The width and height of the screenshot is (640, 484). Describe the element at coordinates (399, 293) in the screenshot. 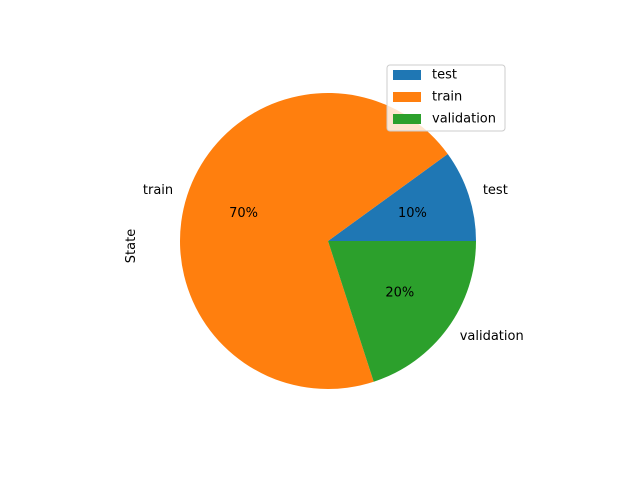

I see `percent-label-validation: 20%` at that location.